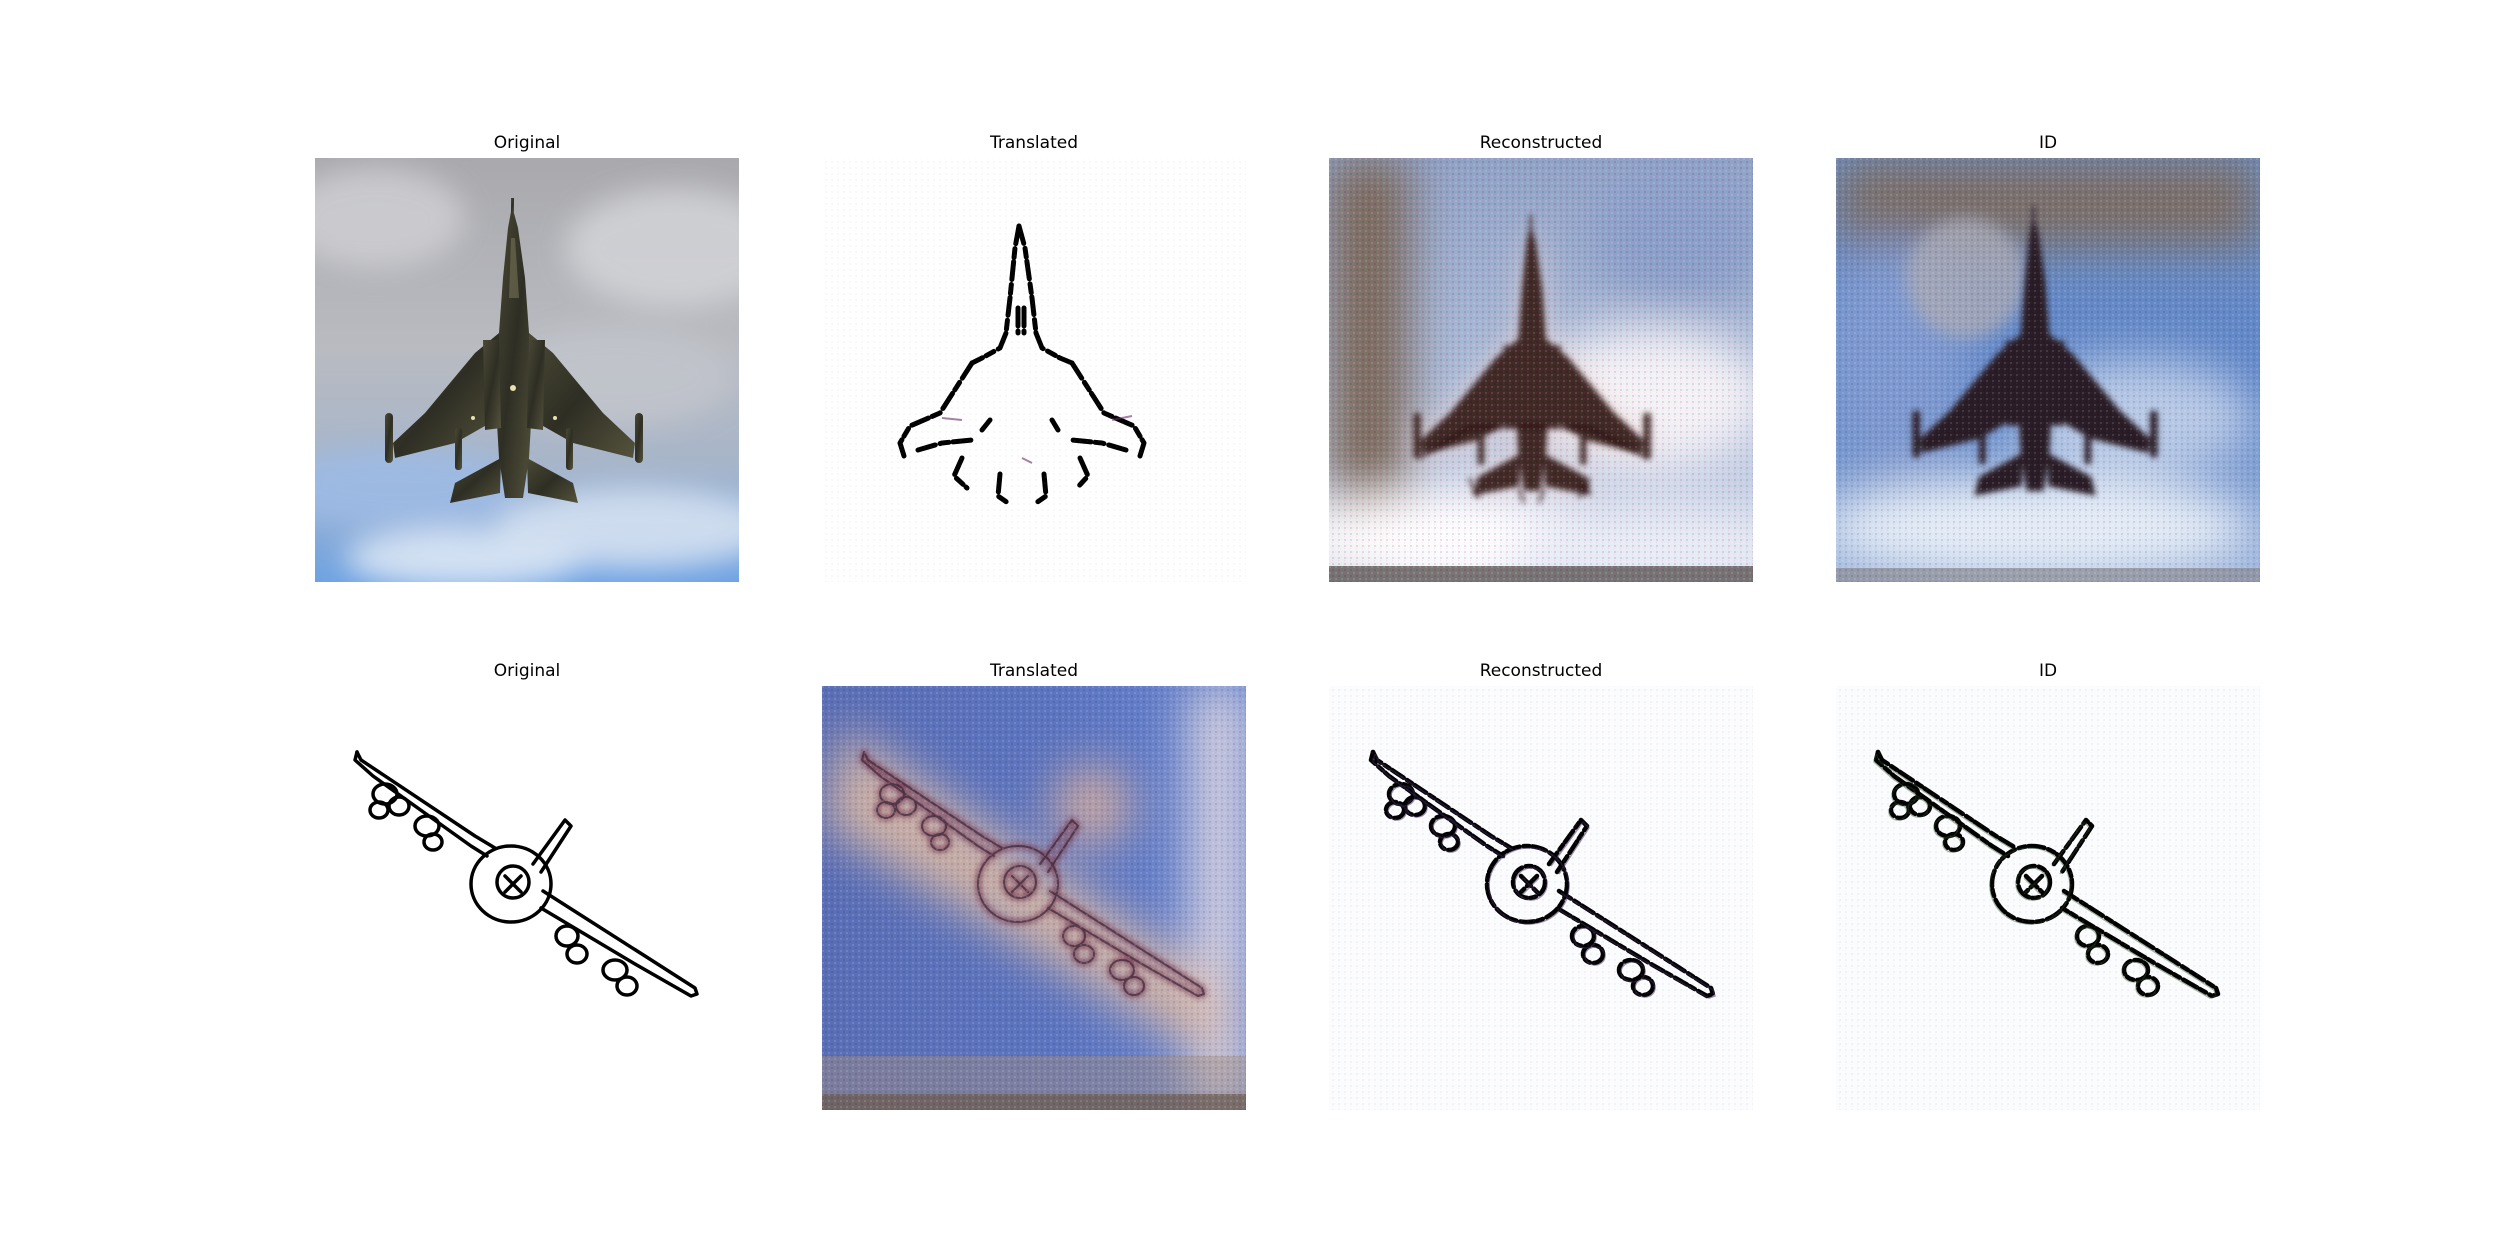  Describe the element at coordinates (2048, 370) in the screenshot. I see `image-id-jet` at that location.